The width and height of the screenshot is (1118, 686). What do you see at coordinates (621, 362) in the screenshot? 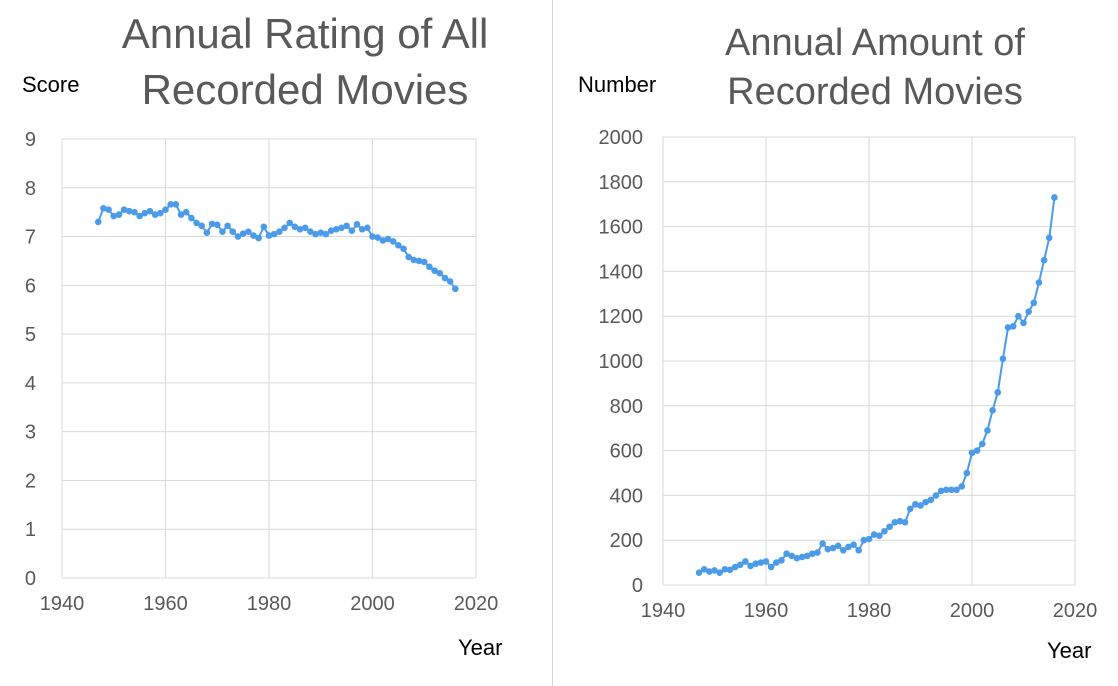
I see `amount-y-tick-label: 1000` at bounding box center [621, 362].